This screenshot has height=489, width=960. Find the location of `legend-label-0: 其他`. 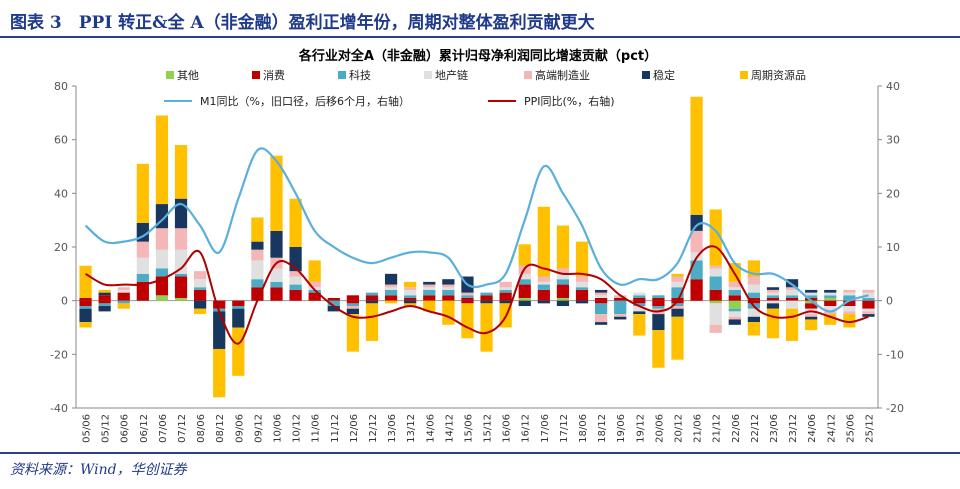

legend-label-0: 其他 is located at coordinates (188, 75).